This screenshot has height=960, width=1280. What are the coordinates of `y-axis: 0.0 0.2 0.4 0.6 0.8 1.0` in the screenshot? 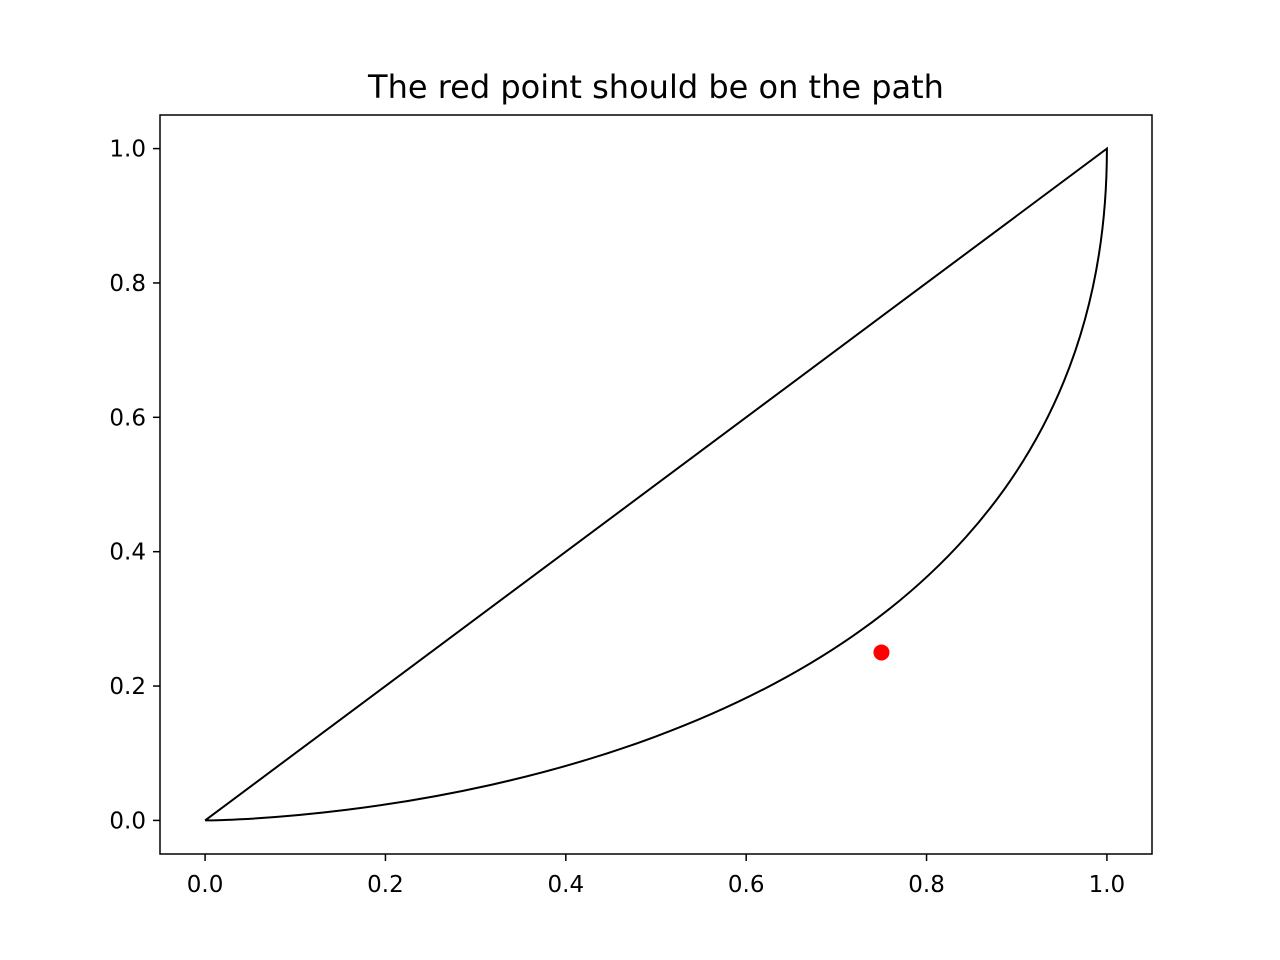 It's located at (134, 485).